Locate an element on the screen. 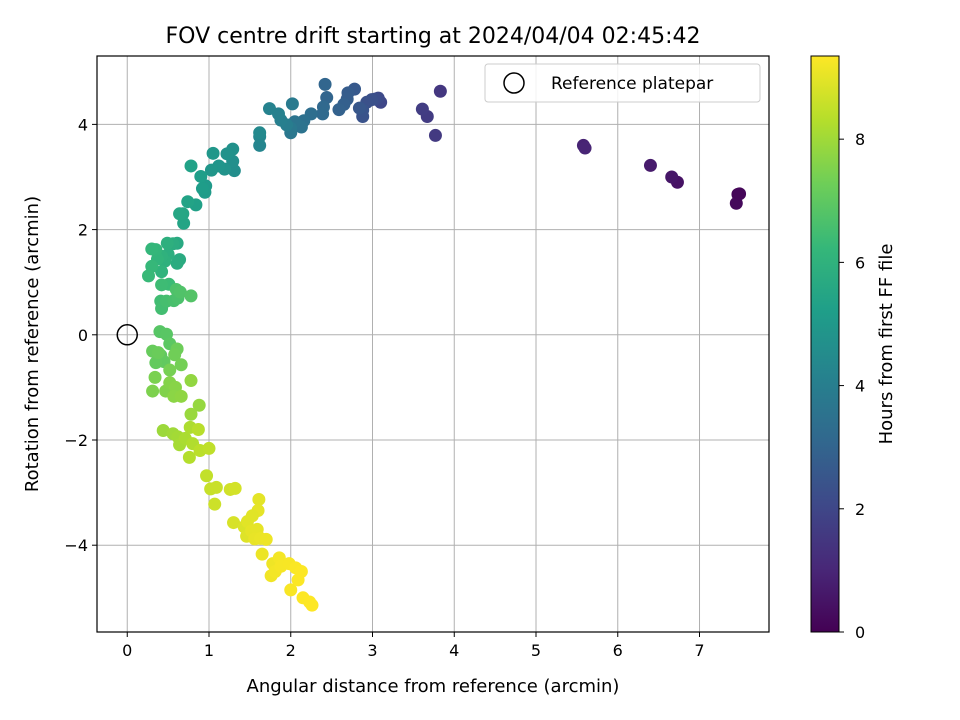  x-tick-label: 6 is located at coordinates (618, 650).